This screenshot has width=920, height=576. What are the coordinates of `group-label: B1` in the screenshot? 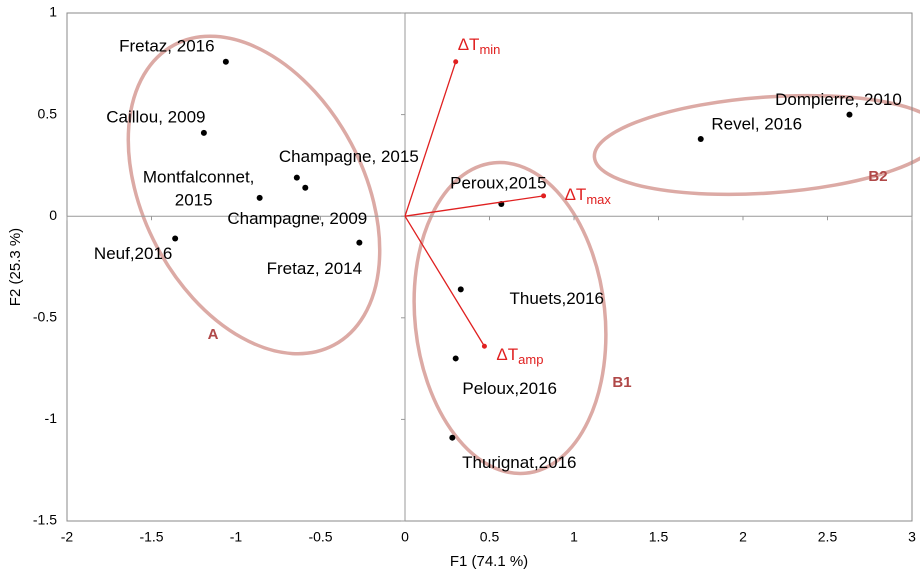 It's located at (621, 382).